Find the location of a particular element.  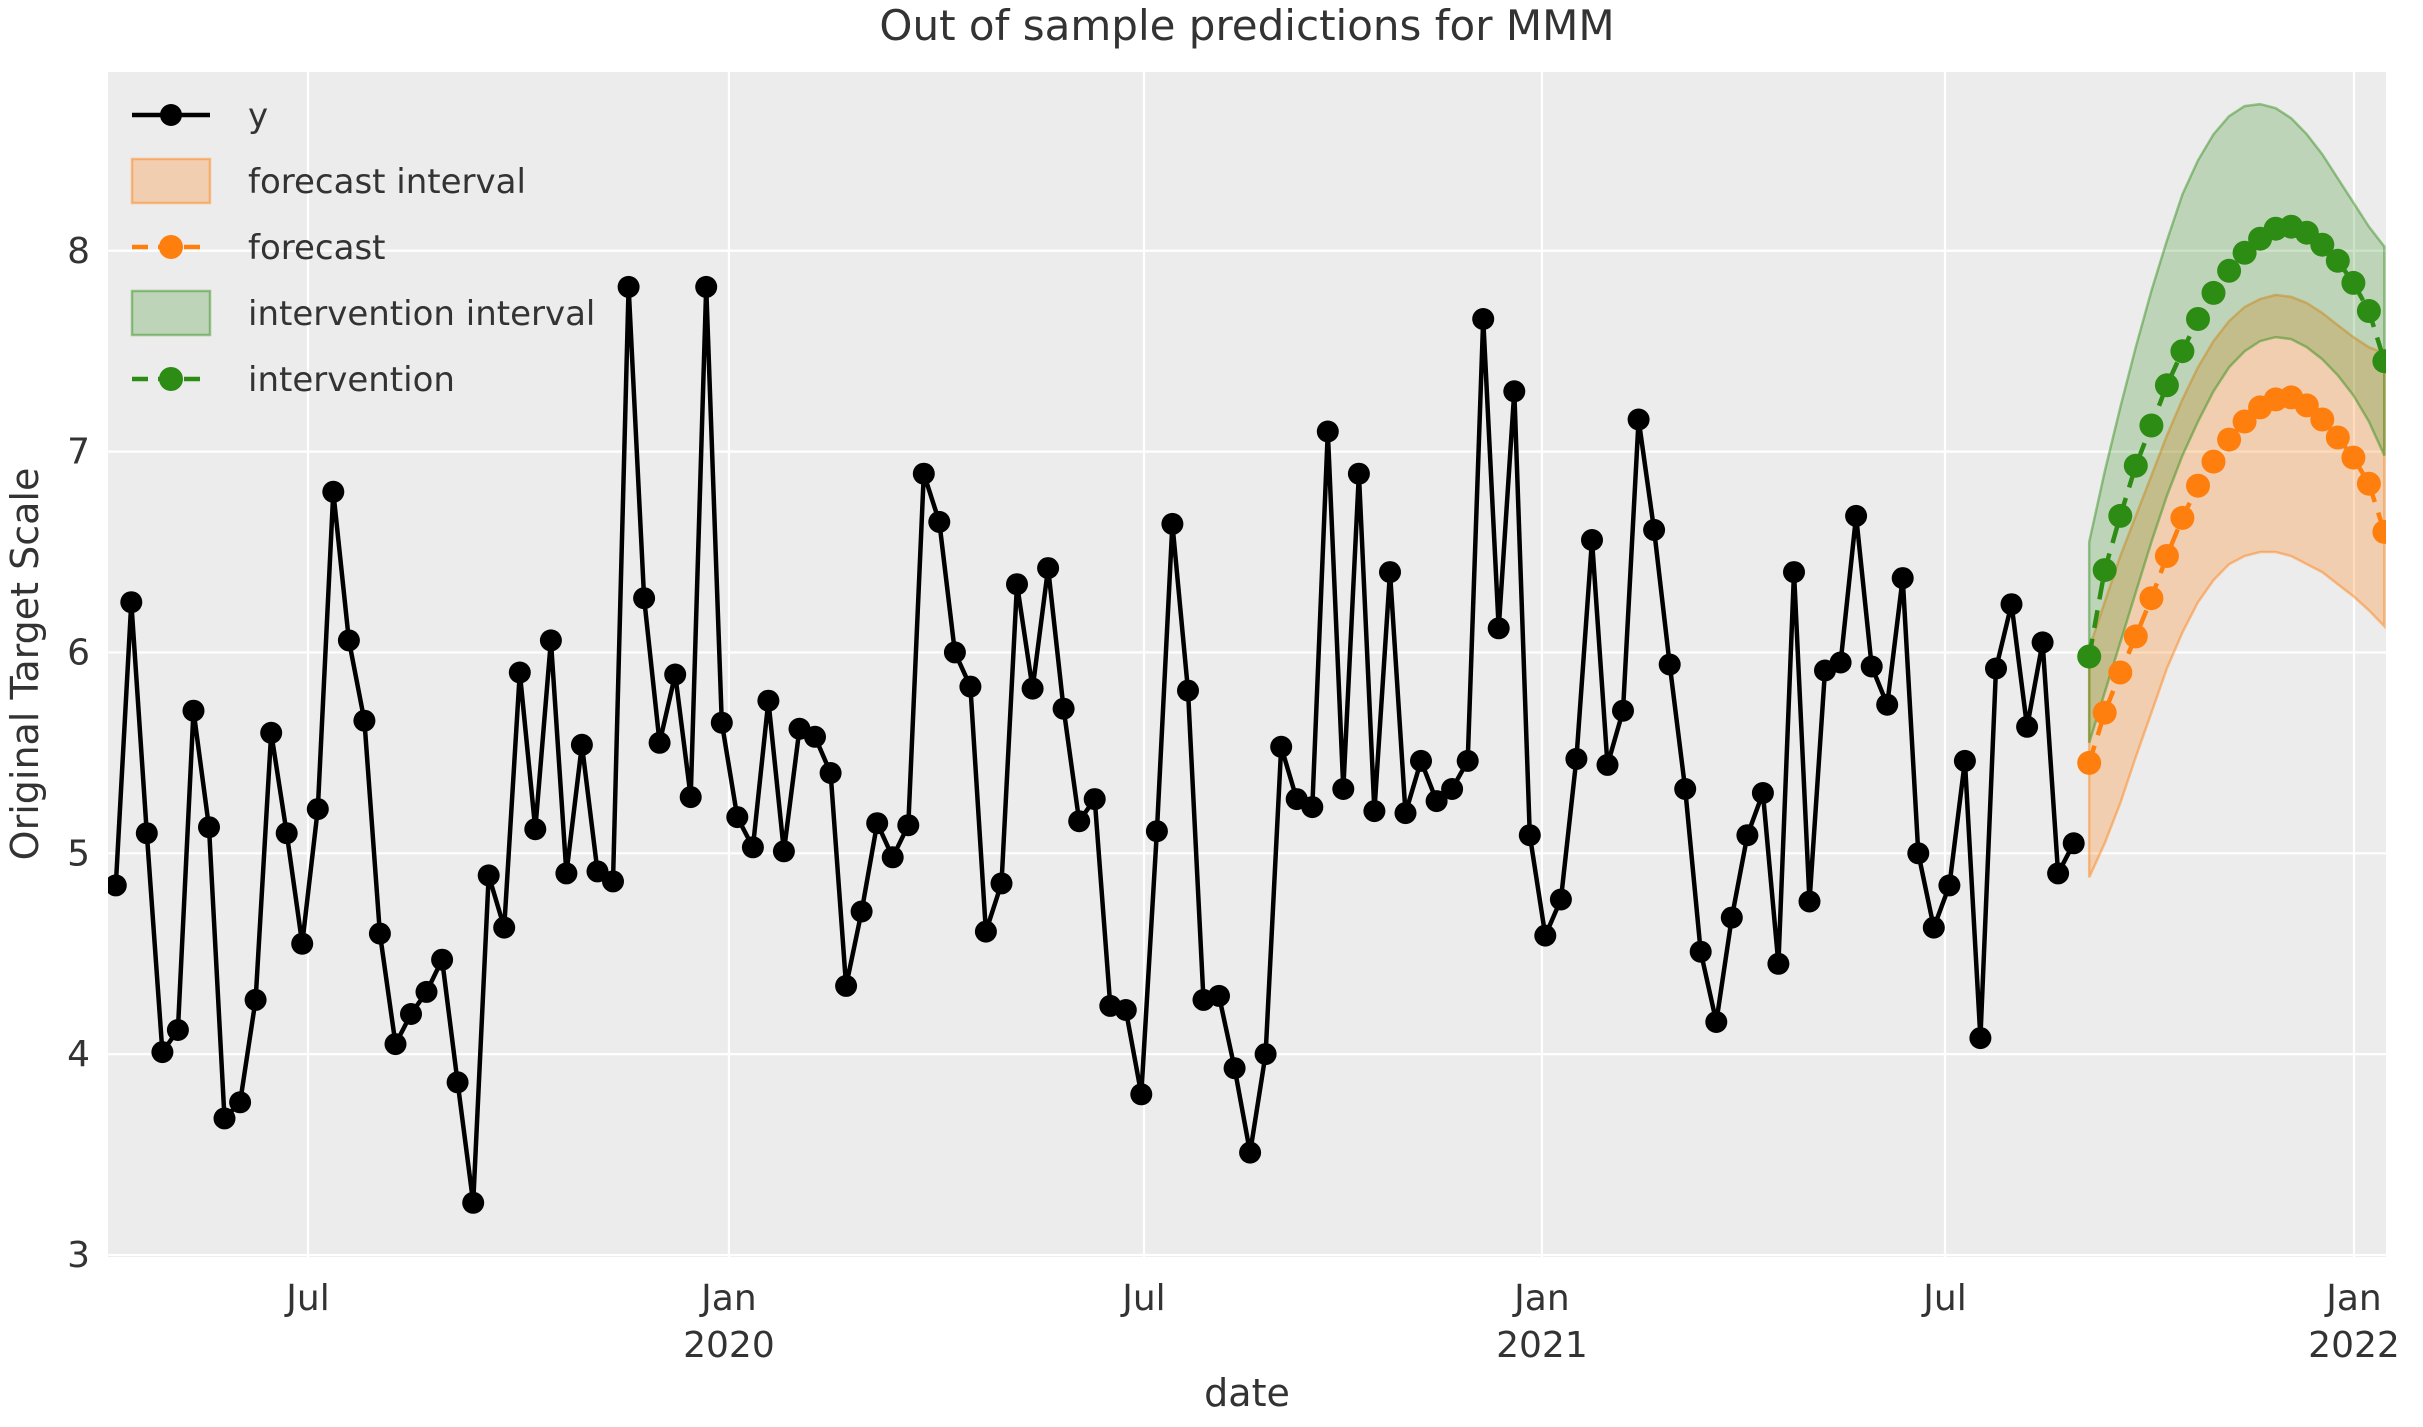

x-tick-year-label: 2020 is located at coordinates (729, 1345).